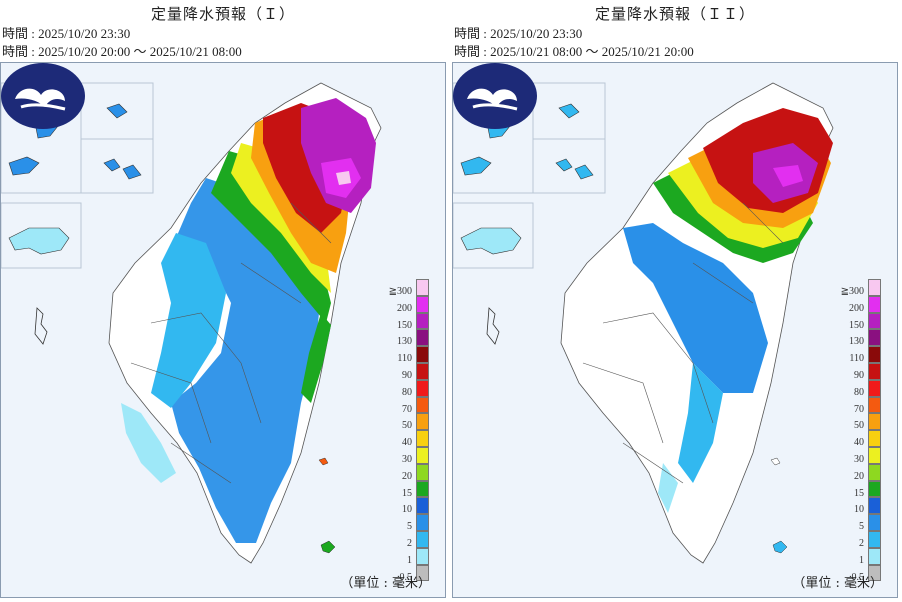 The height and width of the screenshot is (602, 902). I want to click on legend-row: 1, so click(855, 556).